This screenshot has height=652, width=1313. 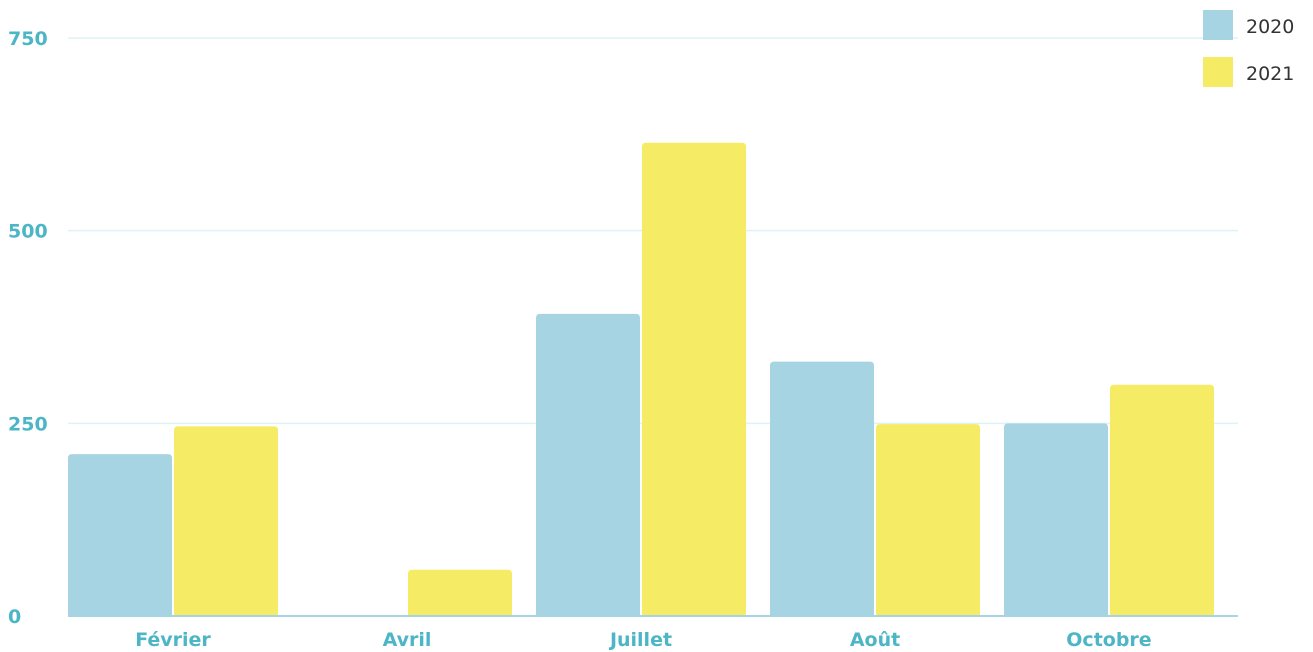 What do you see at coordinates (28, 232) in the screenshot?
I see `y-tick-label: 500` at bounding box center [28, 232].